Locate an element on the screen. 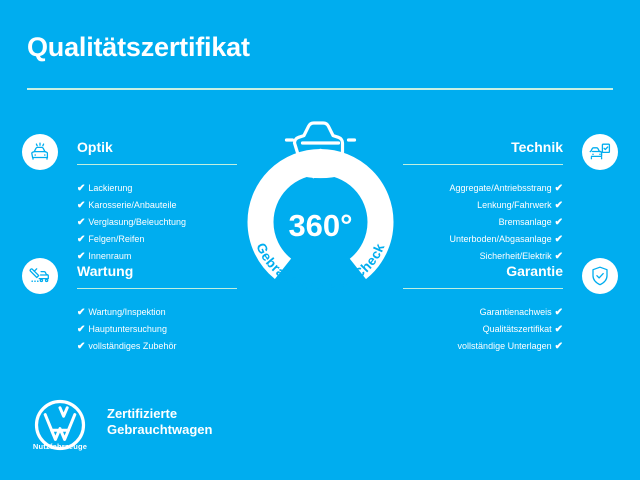 The width and height of the screenshot is (640, 480). list-item-label: Unterboden/Abgasanlage is located at coordinates (500, 239).